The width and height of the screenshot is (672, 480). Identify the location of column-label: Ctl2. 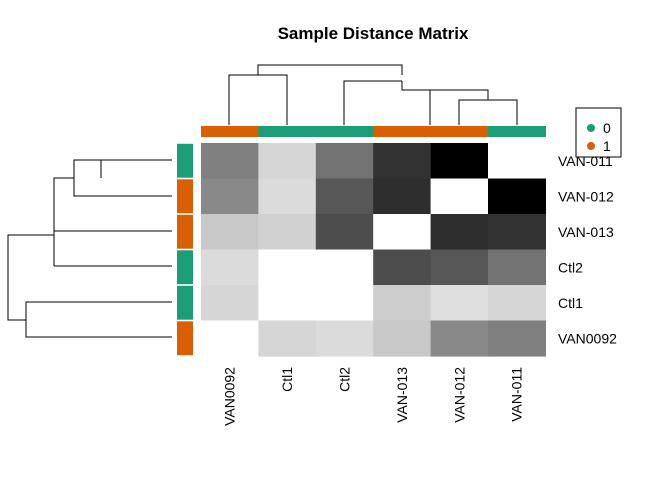
(345, 379).